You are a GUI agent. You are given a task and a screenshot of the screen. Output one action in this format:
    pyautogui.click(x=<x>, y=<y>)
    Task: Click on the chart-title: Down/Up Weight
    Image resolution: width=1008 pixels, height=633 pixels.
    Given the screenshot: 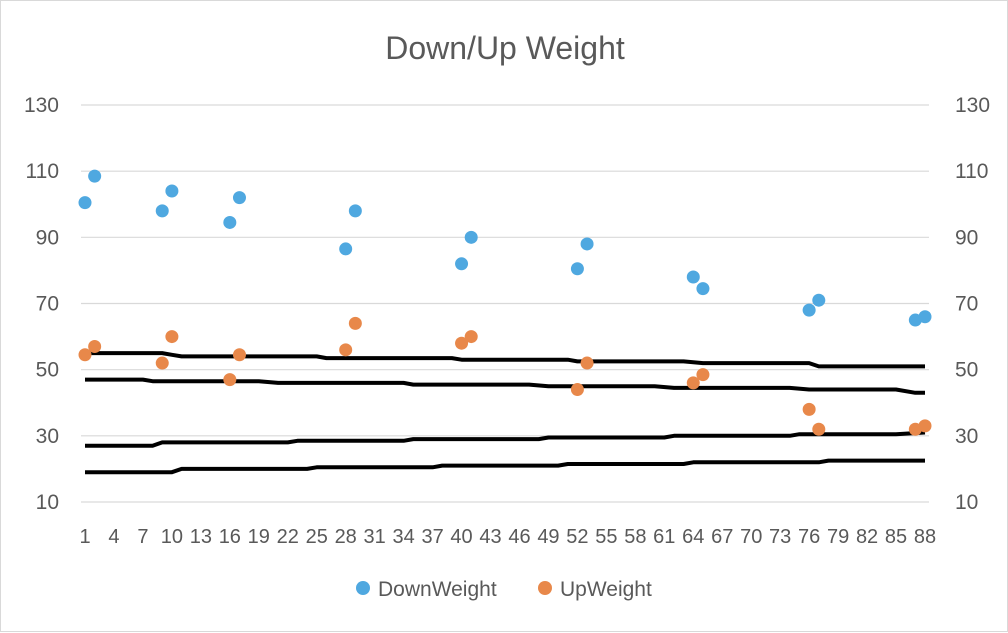 What is the action you would take?
    pyautogui.click(x=505, y=48)
    